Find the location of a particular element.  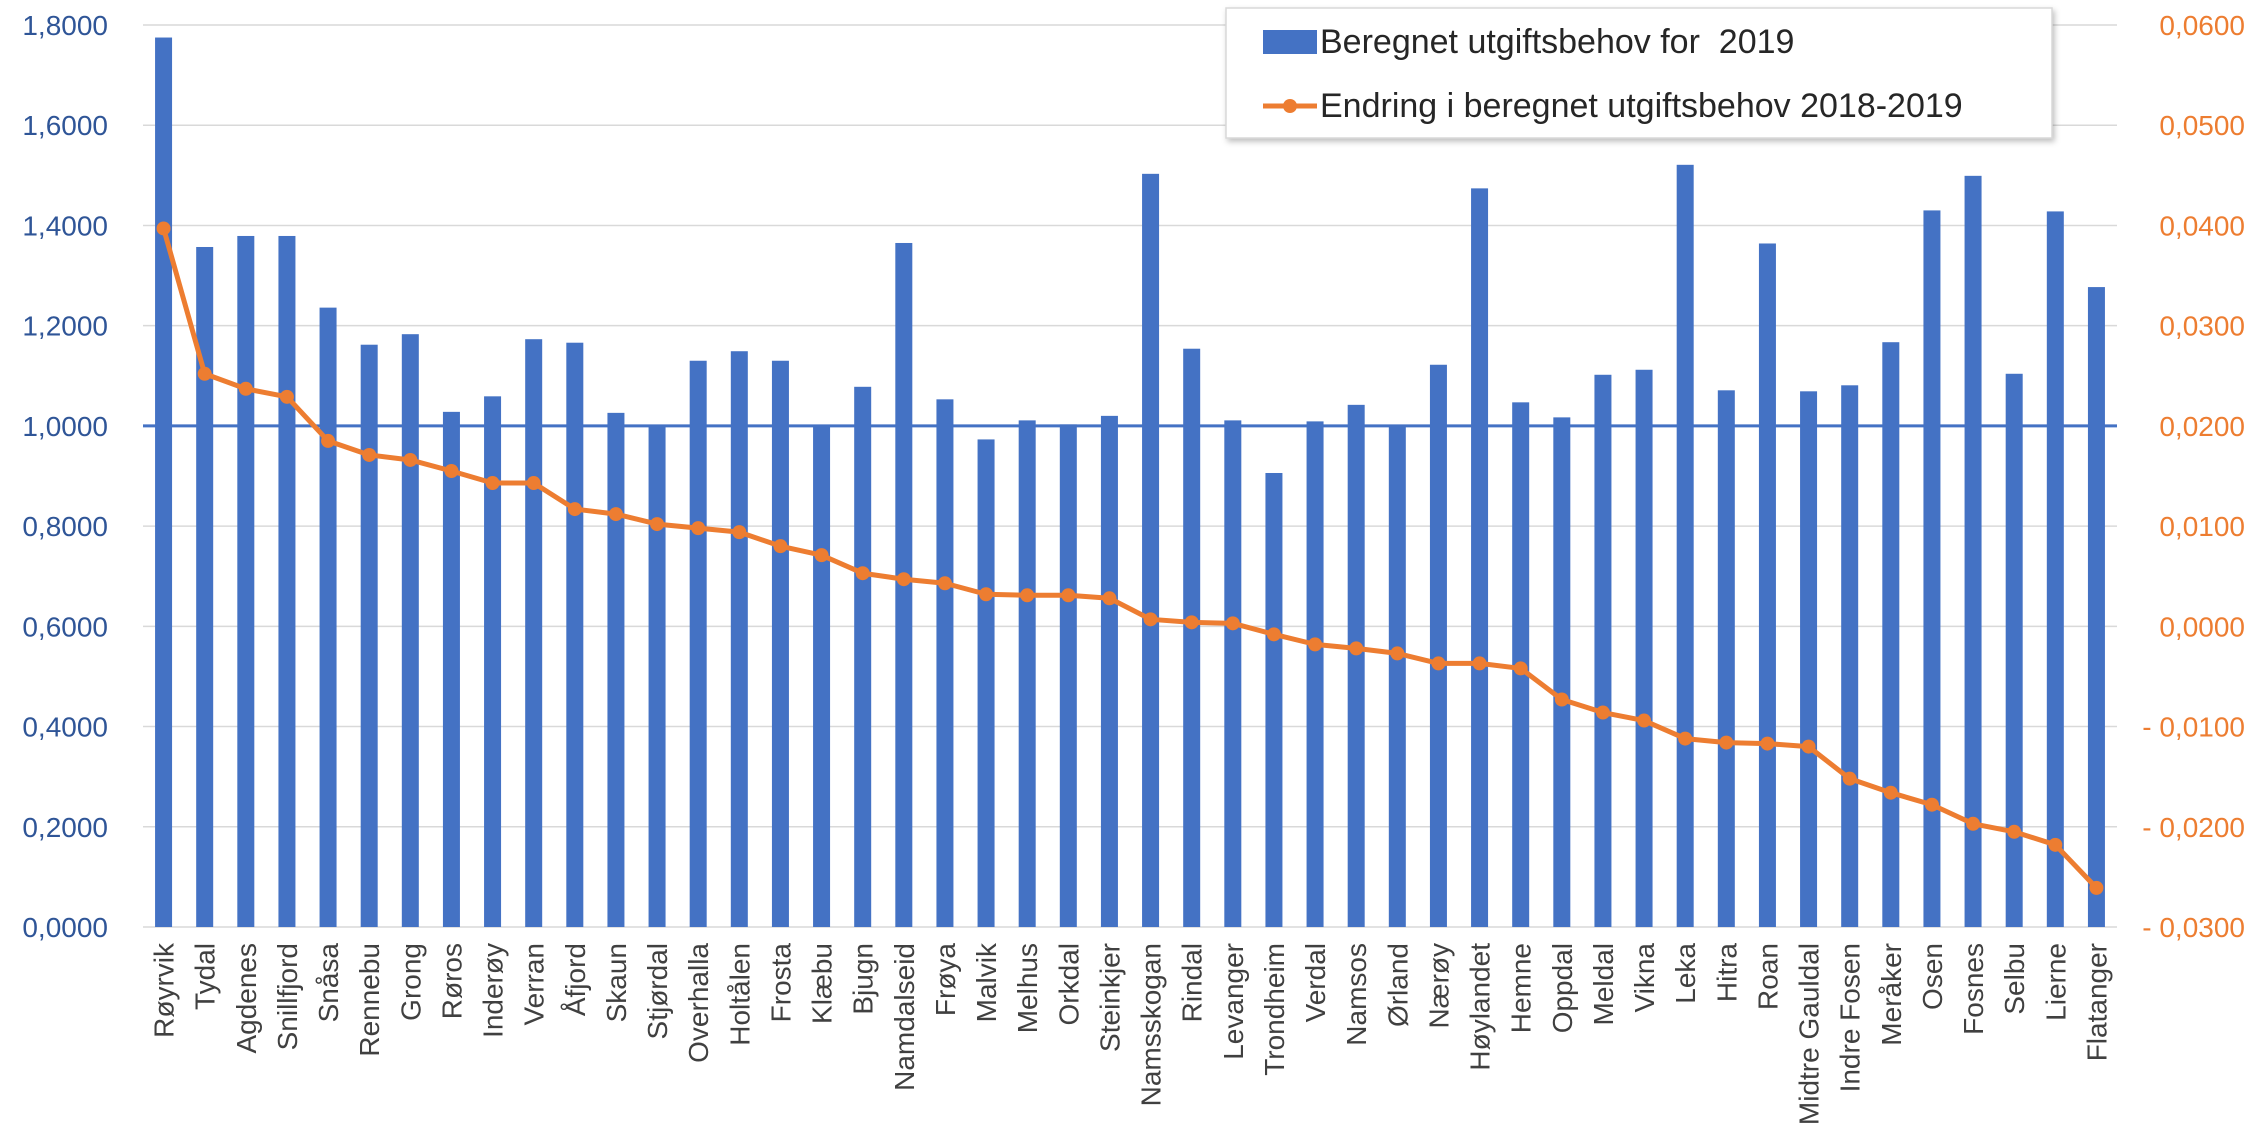

category-label: Levanger is located at coordinates (1233, 1001).